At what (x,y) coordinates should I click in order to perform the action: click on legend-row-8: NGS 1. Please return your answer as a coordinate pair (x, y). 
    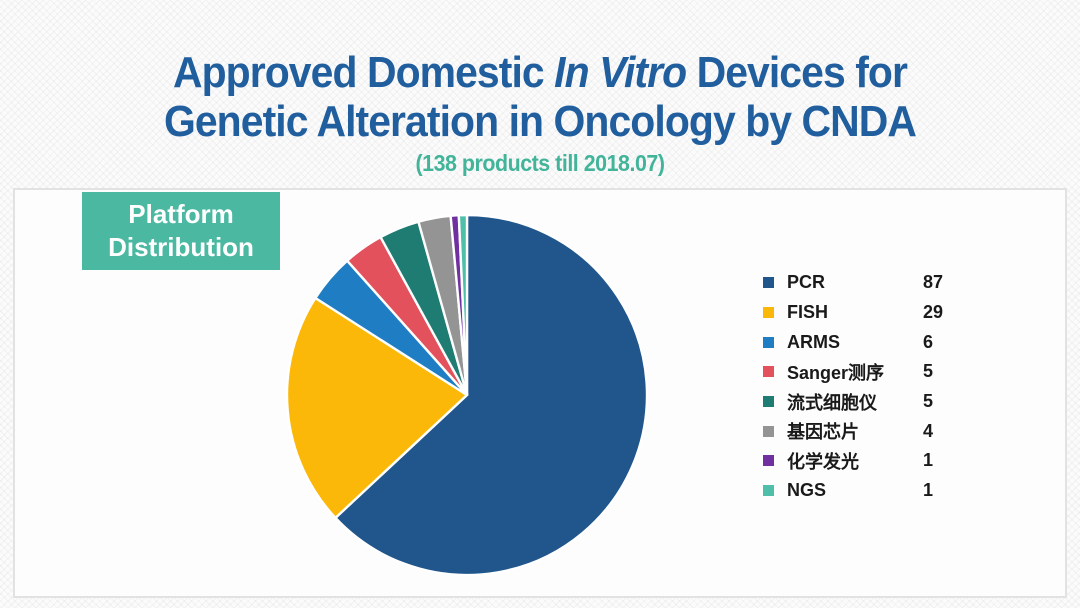
    Looking at the image, I should click on (853, 491).